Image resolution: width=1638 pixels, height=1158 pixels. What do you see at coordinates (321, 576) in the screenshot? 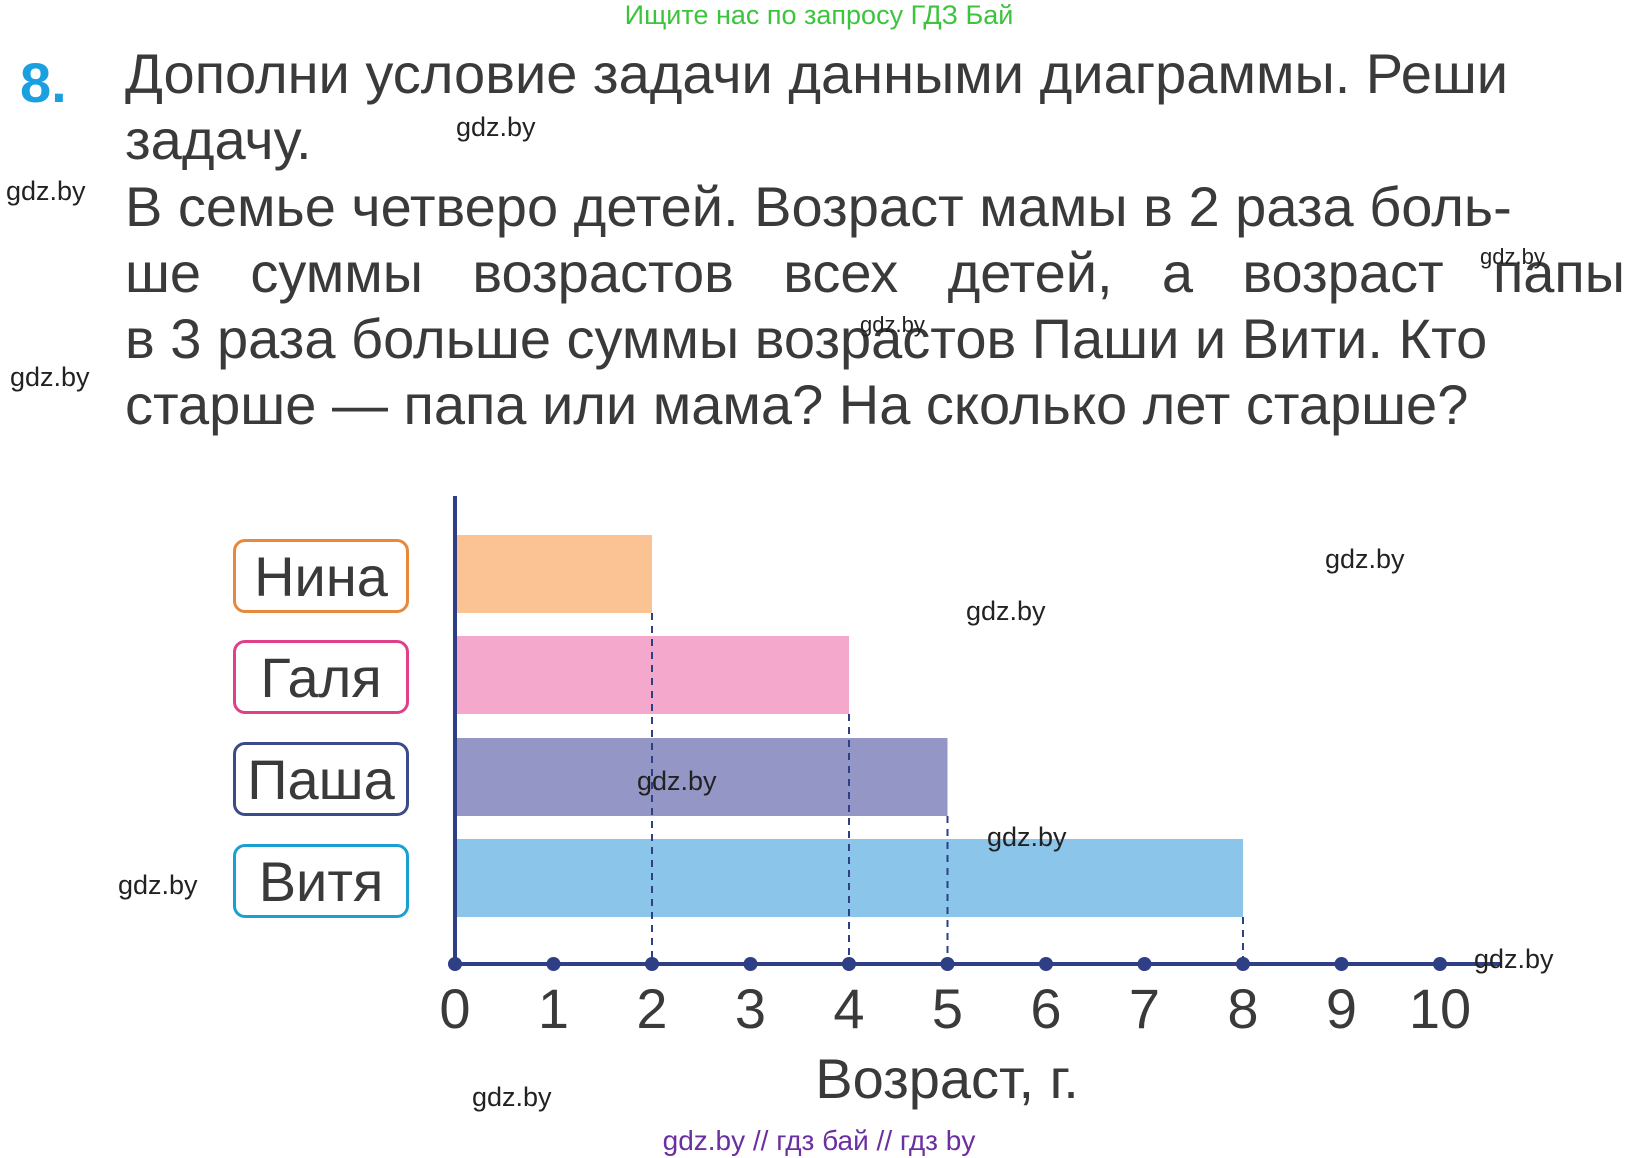
I see `category-label-nina: Нина` at bounding box center [321, 576].